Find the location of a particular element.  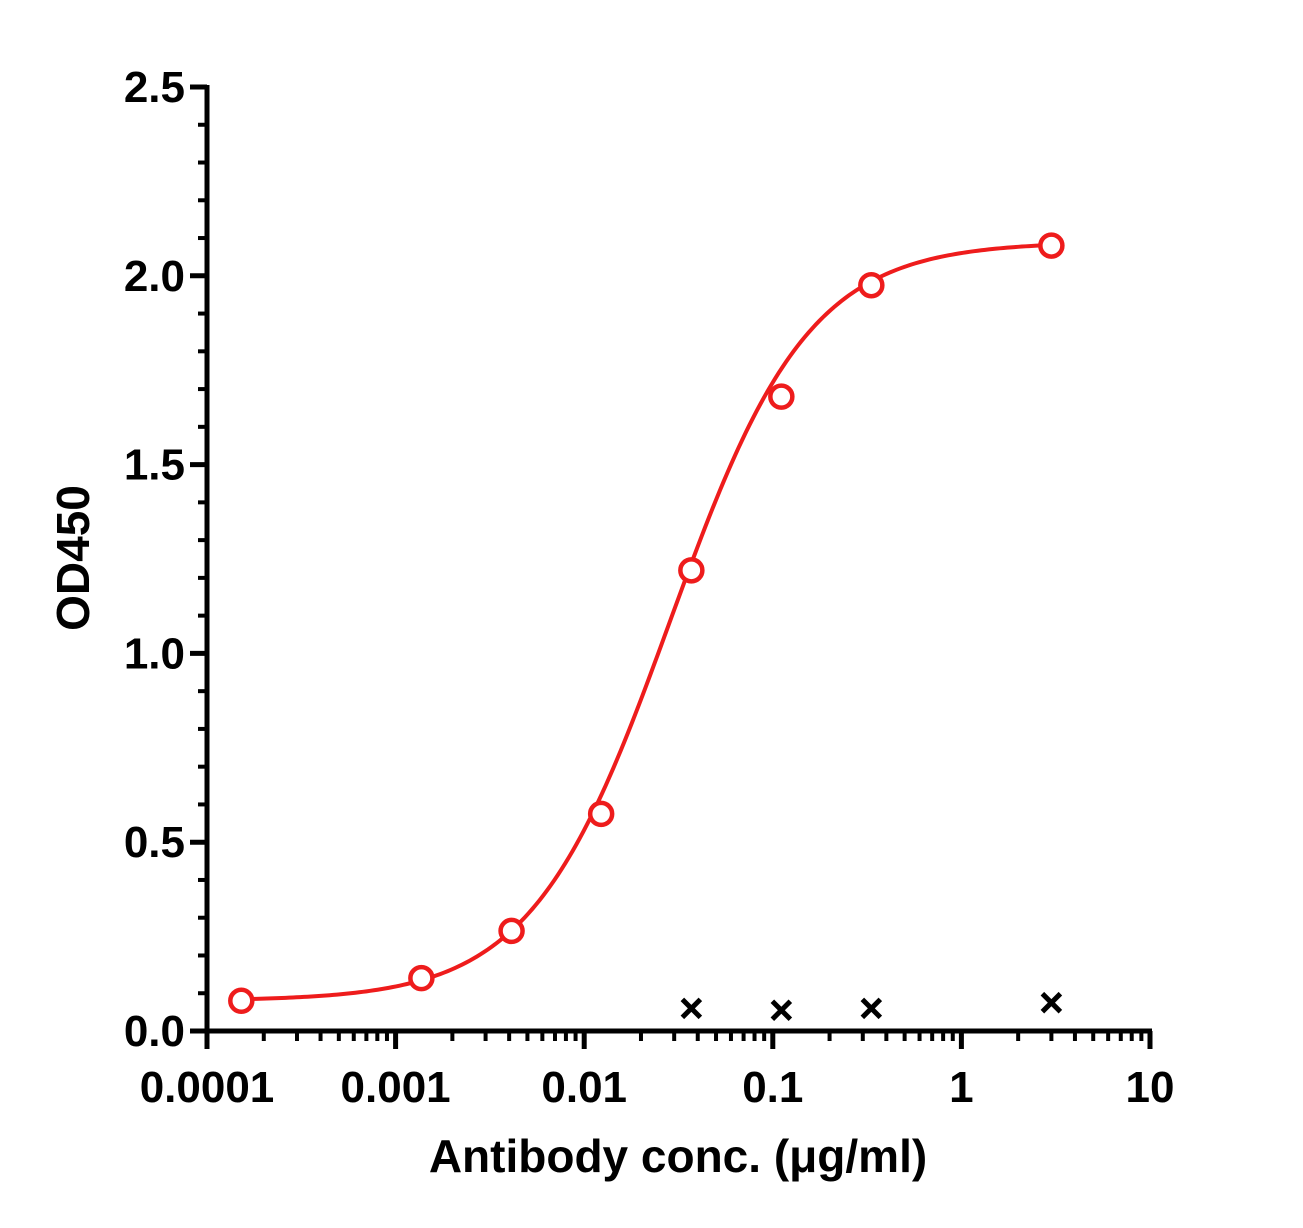

x-tick-label: 10 is located at coordinates (1150, 1087).